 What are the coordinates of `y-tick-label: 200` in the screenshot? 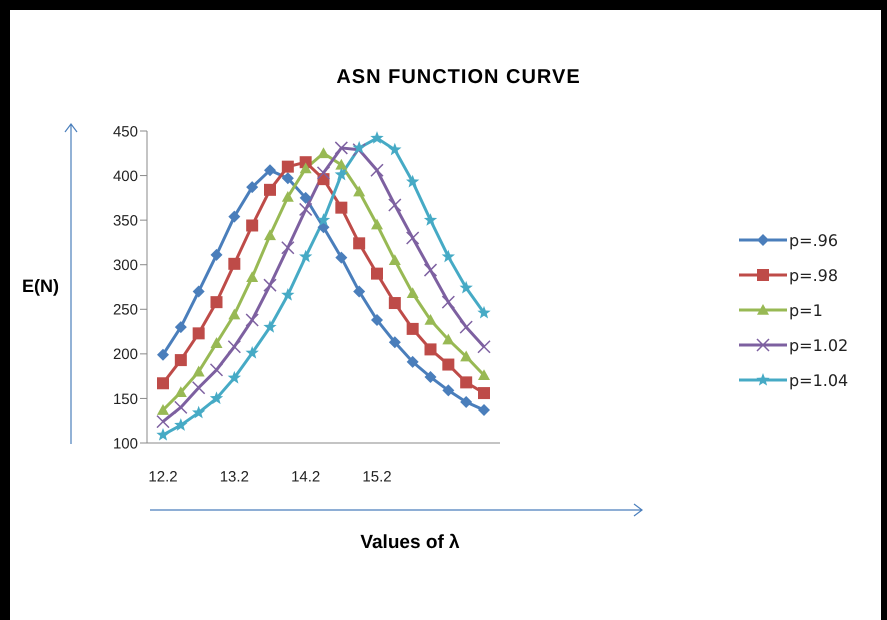 It's located at (125, 355).